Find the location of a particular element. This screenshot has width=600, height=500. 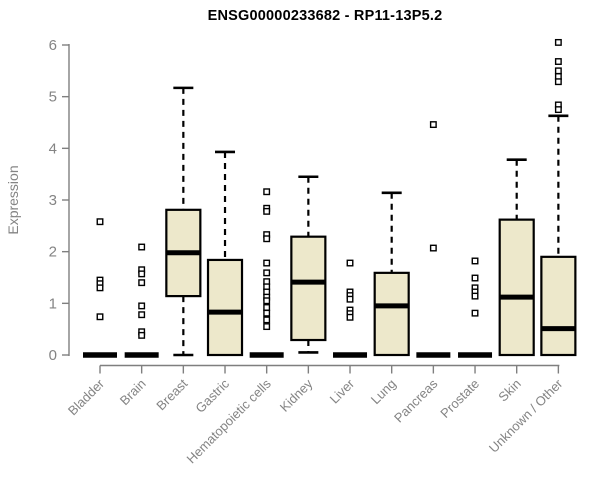

x-tick-label: Lung is located at coordinates (383, 391).